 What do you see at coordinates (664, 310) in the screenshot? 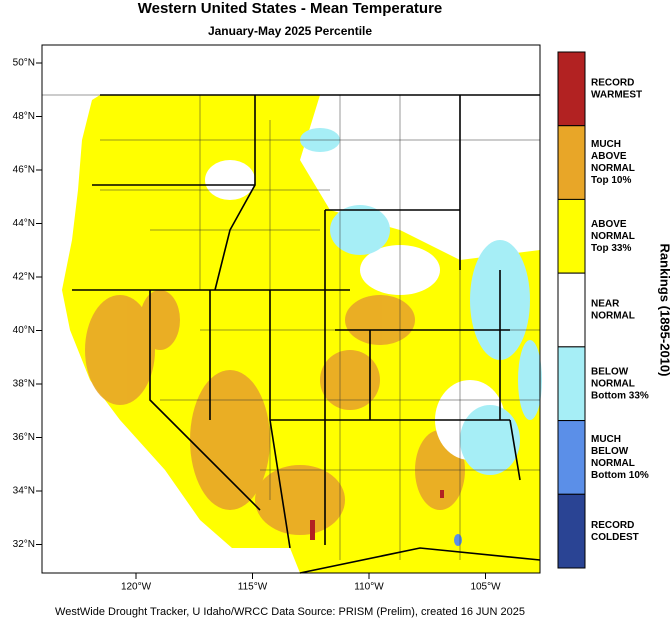
I see `legend-title: Rankings (1895-2010)` at bounding box center [664, 310].